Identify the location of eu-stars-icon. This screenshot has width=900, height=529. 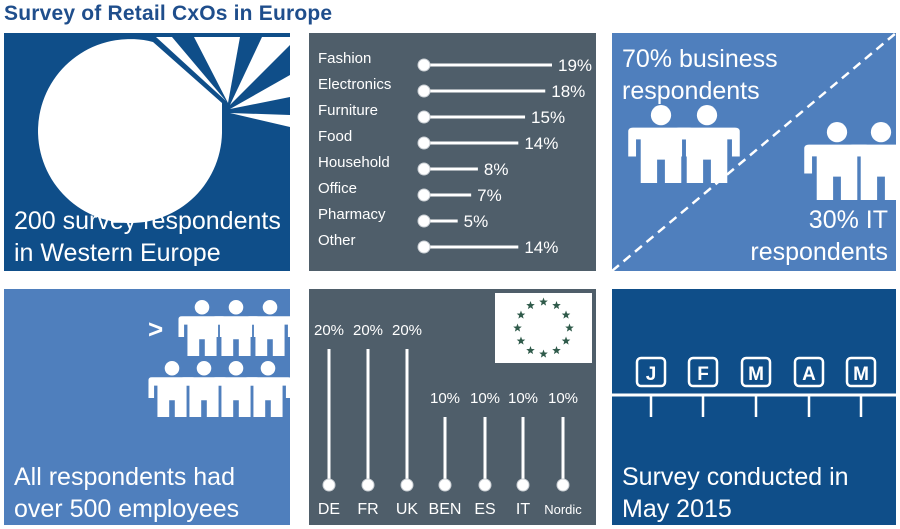
(543, 327).